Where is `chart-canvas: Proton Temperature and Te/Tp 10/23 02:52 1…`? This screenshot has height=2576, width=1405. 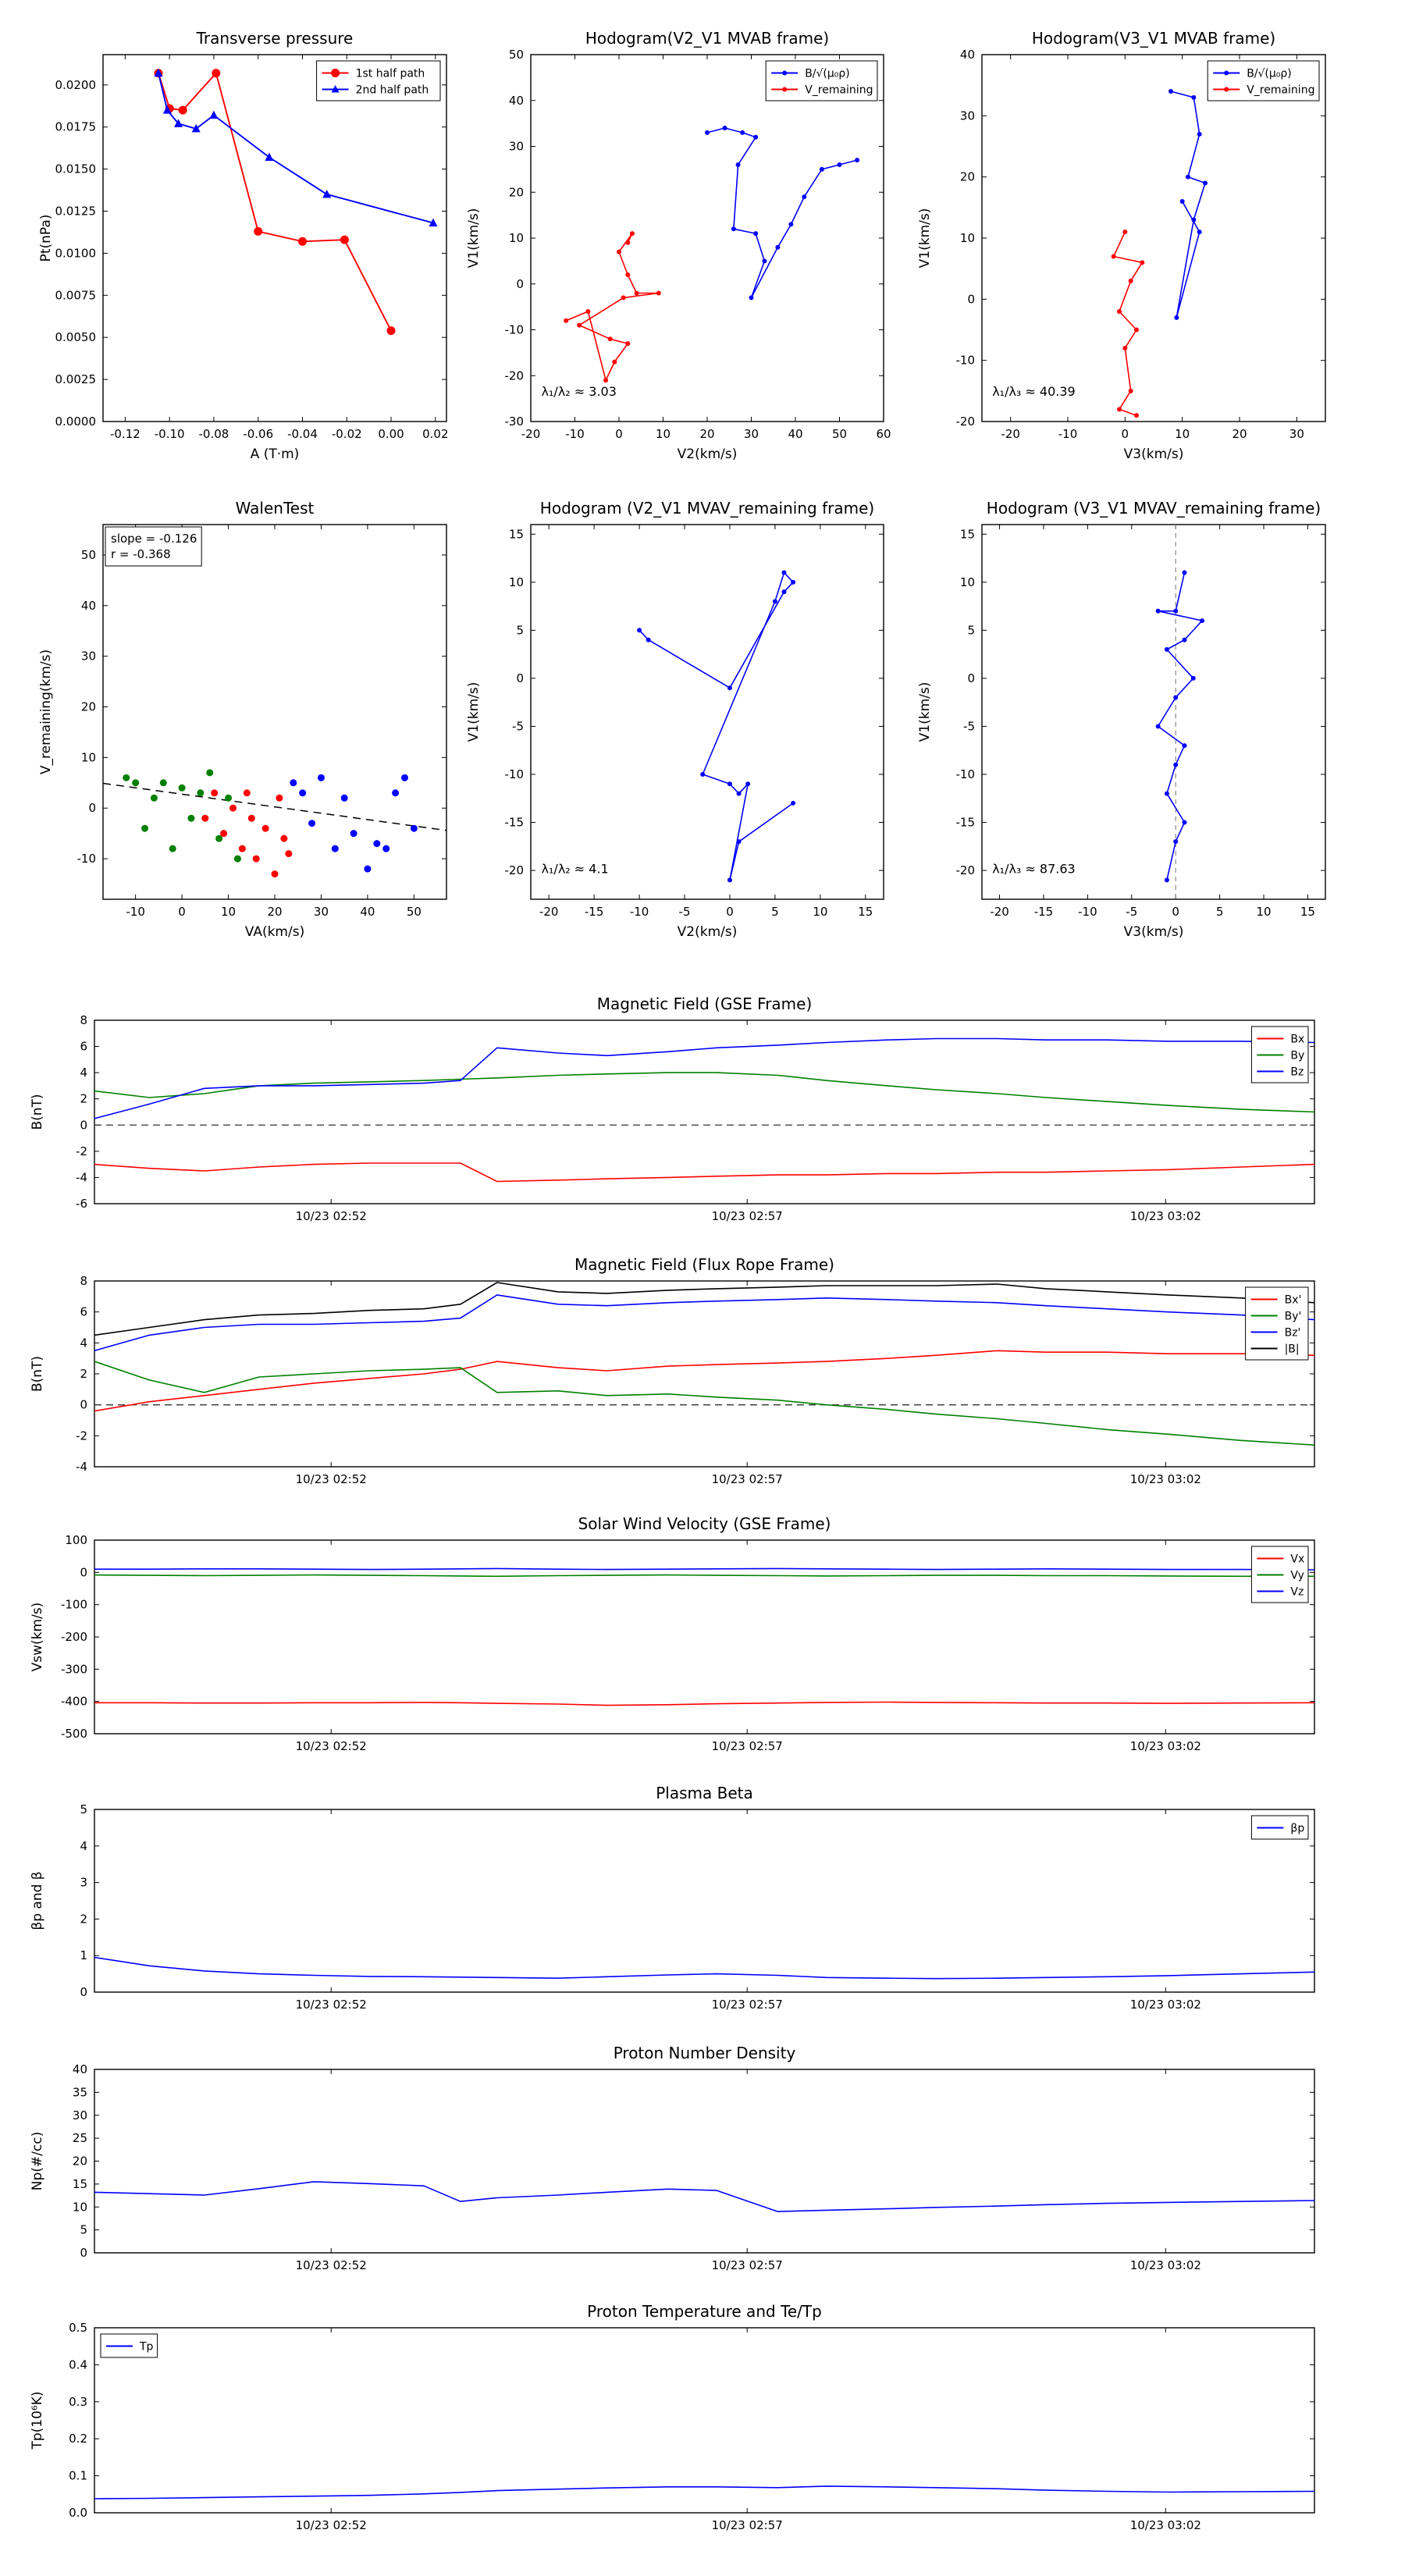 chart-canvas: Proton Temperature and Te/Tp 10/23 02:52 1… is located at coordinates (673, 2417).